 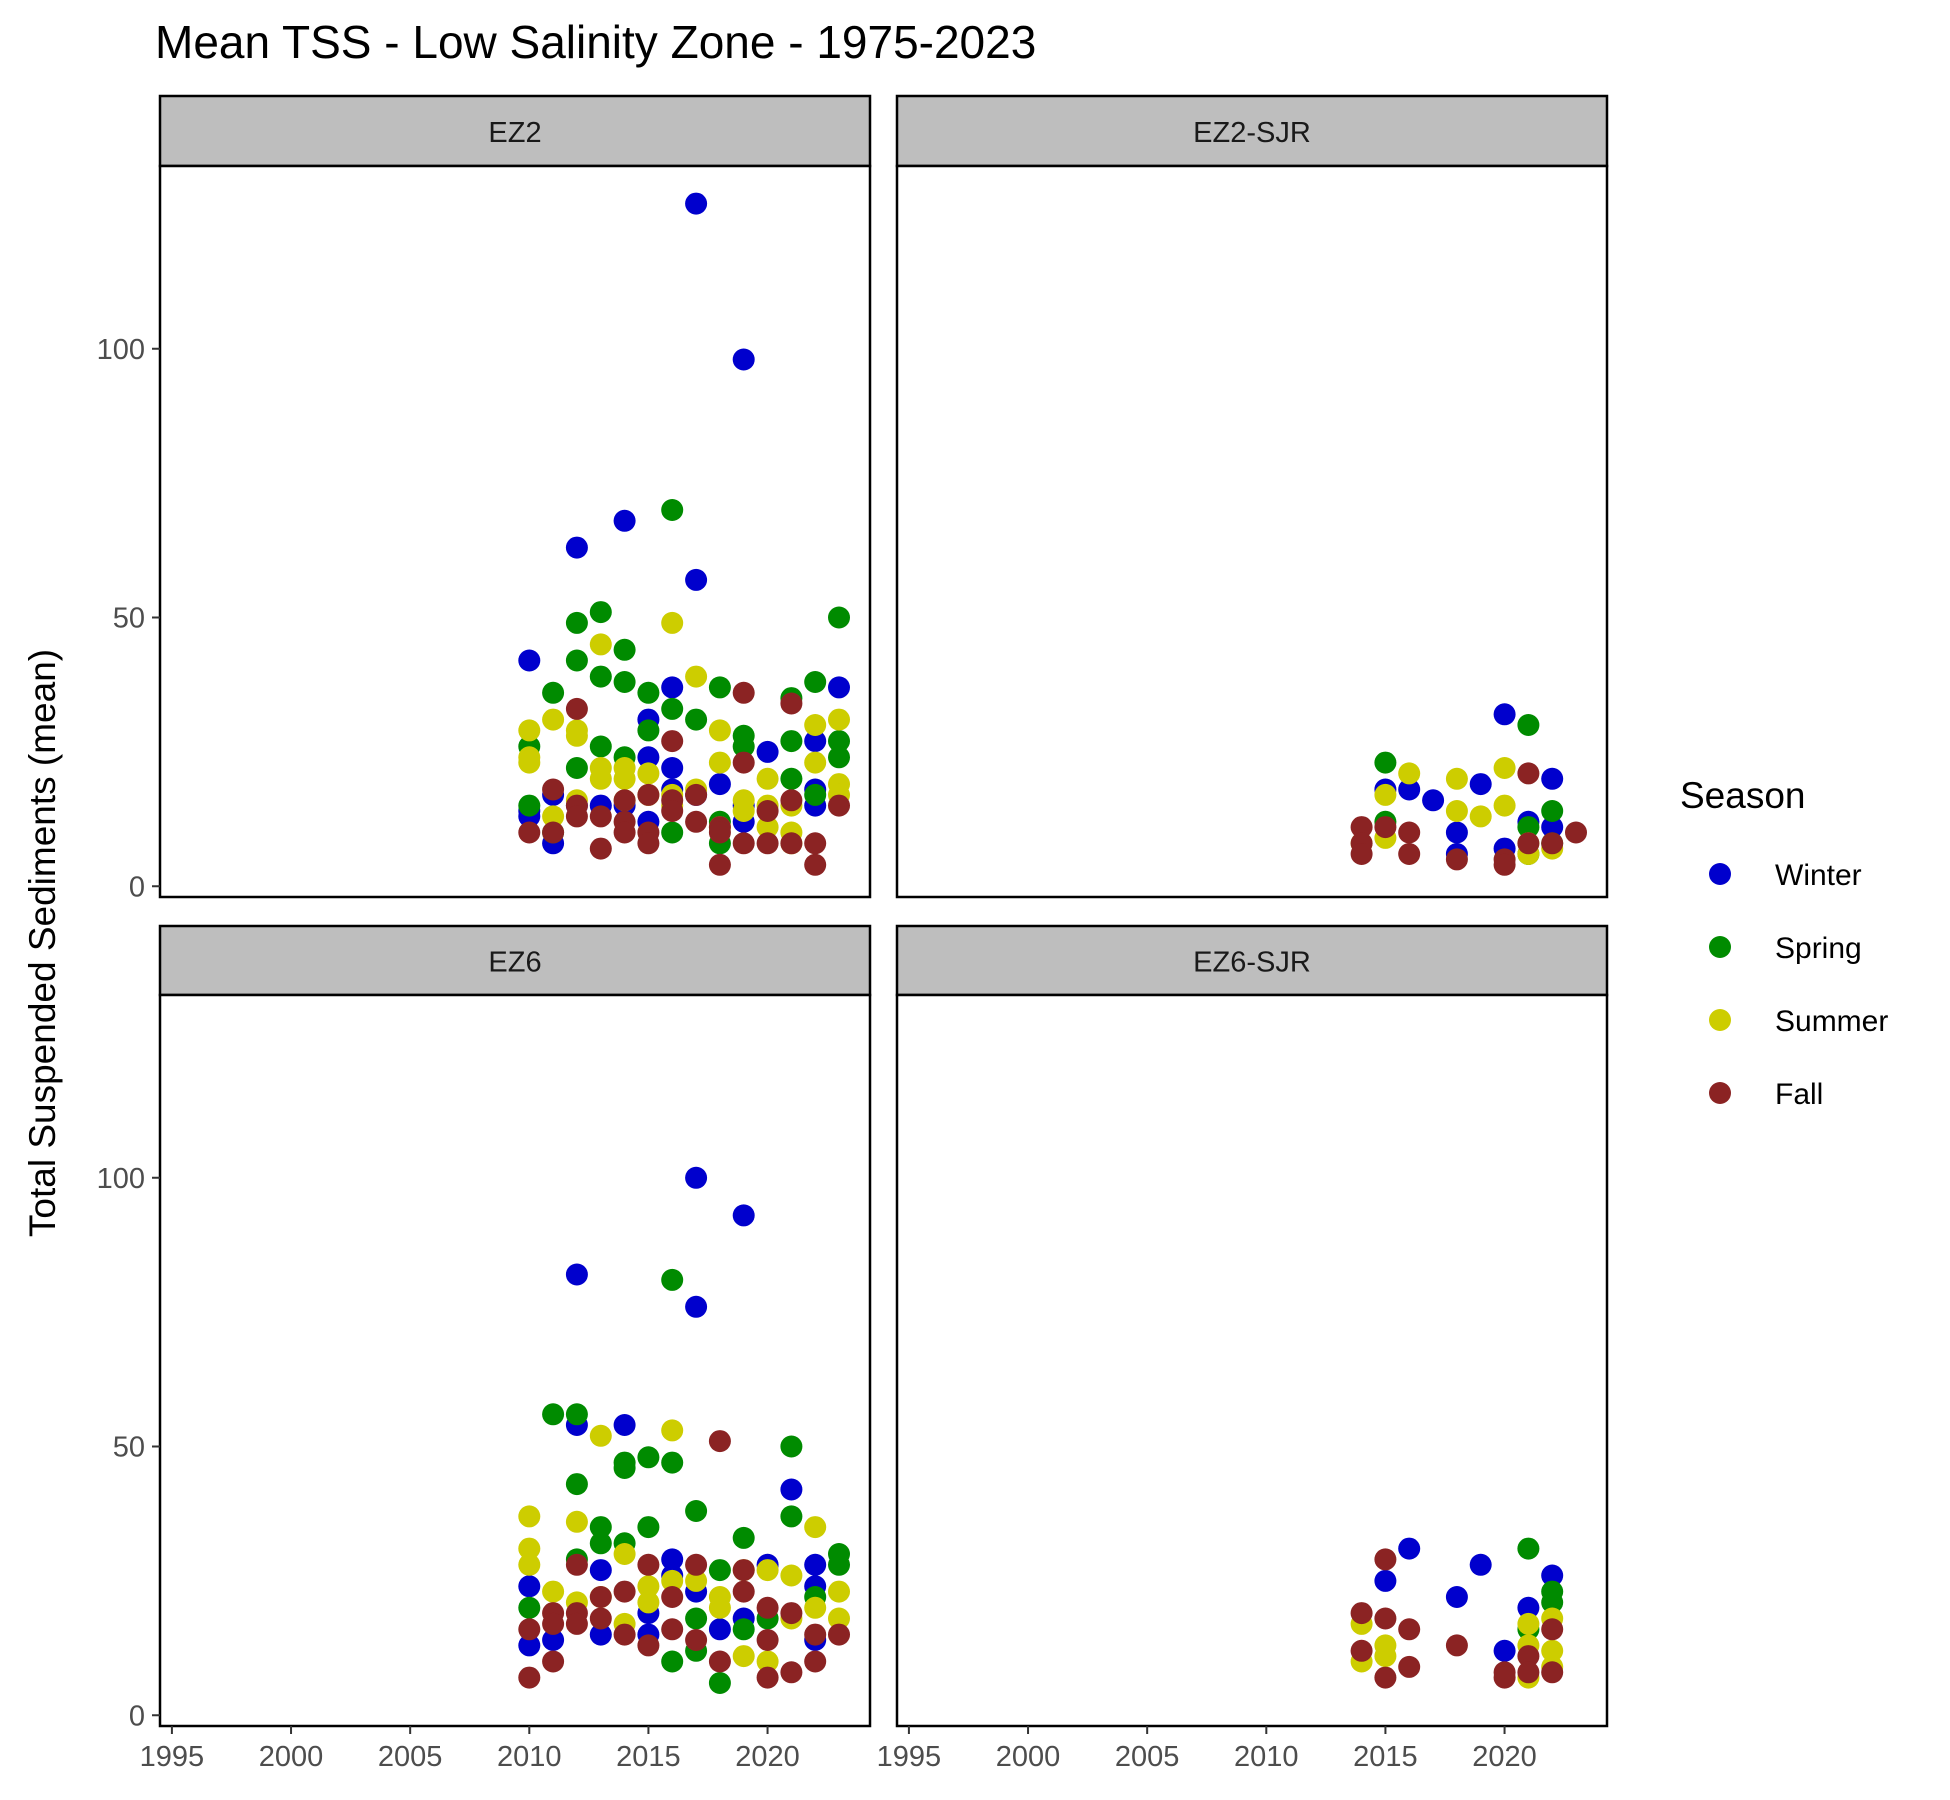 What do you see at coordinates (1720, 1093) in the screenshot?
I see `legend-key` at bounding box center [1720, 1093].